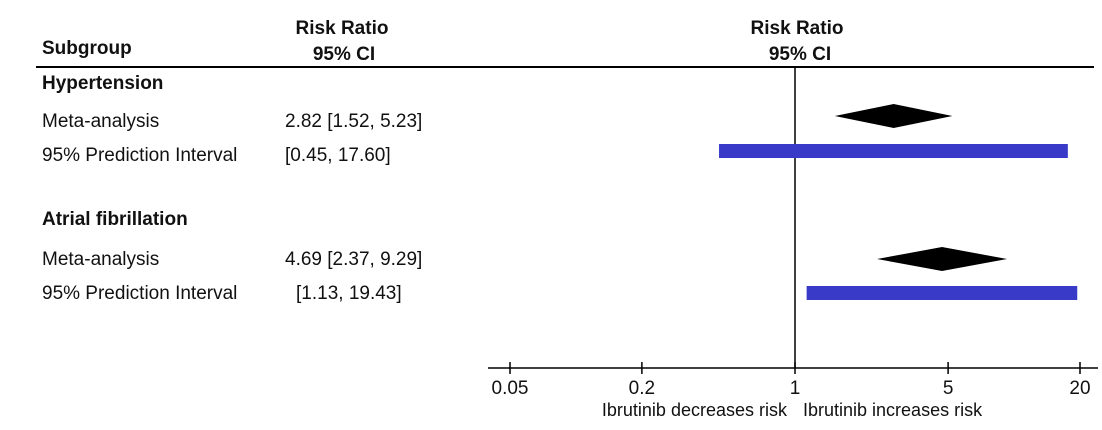 The image size is (1102, 430). Describe the element at coordinates (349, 293) in the screenshot. I see `row-ci-text: [1.13, 19.43]` at that location.